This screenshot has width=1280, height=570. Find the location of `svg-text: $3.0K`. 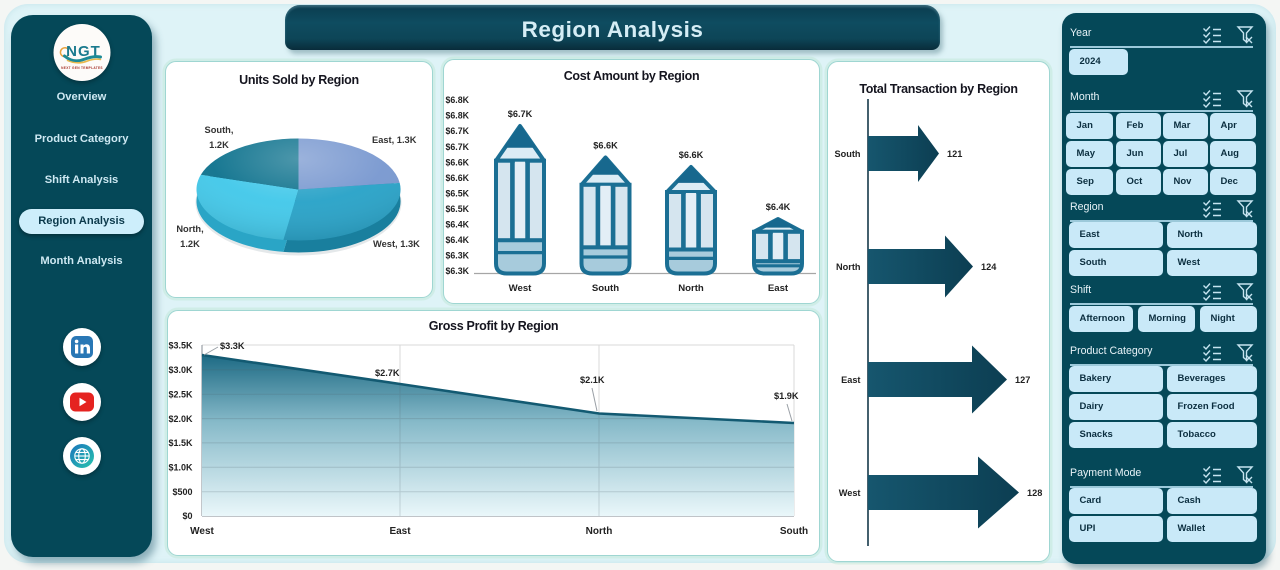

svg-text: $3.0K is located at coordinates (180, 370).